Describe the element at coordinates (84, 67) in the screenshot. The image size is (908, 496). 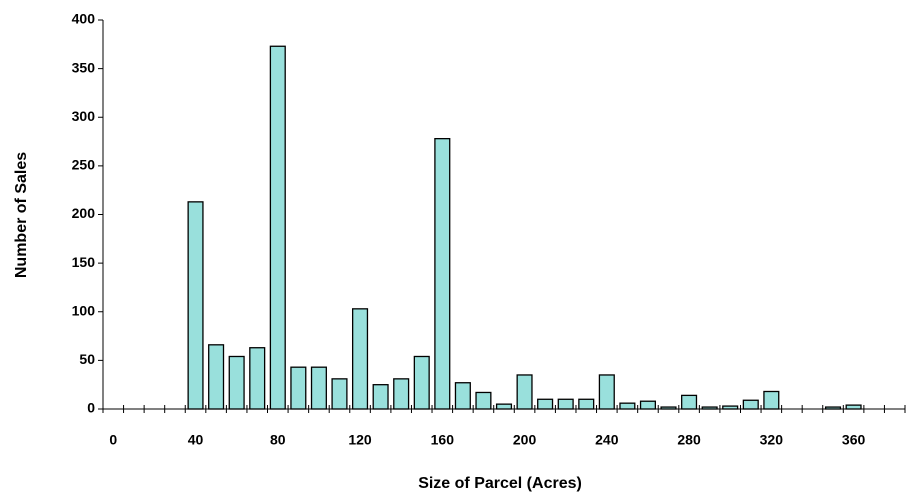
I see `y-tick-label: 350` at that location.